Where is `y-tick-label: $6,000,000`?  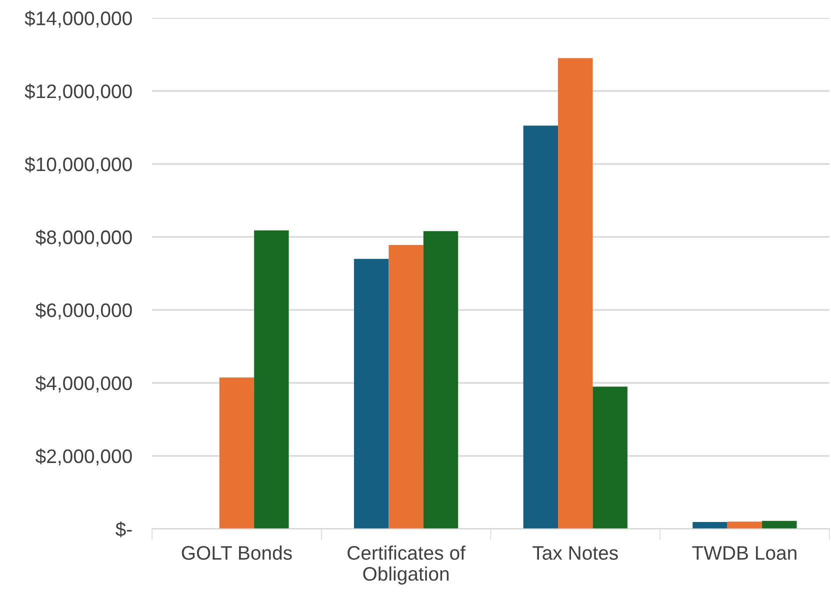
y-tick-label: $6,000,000 is located at coordinates (84, 311).